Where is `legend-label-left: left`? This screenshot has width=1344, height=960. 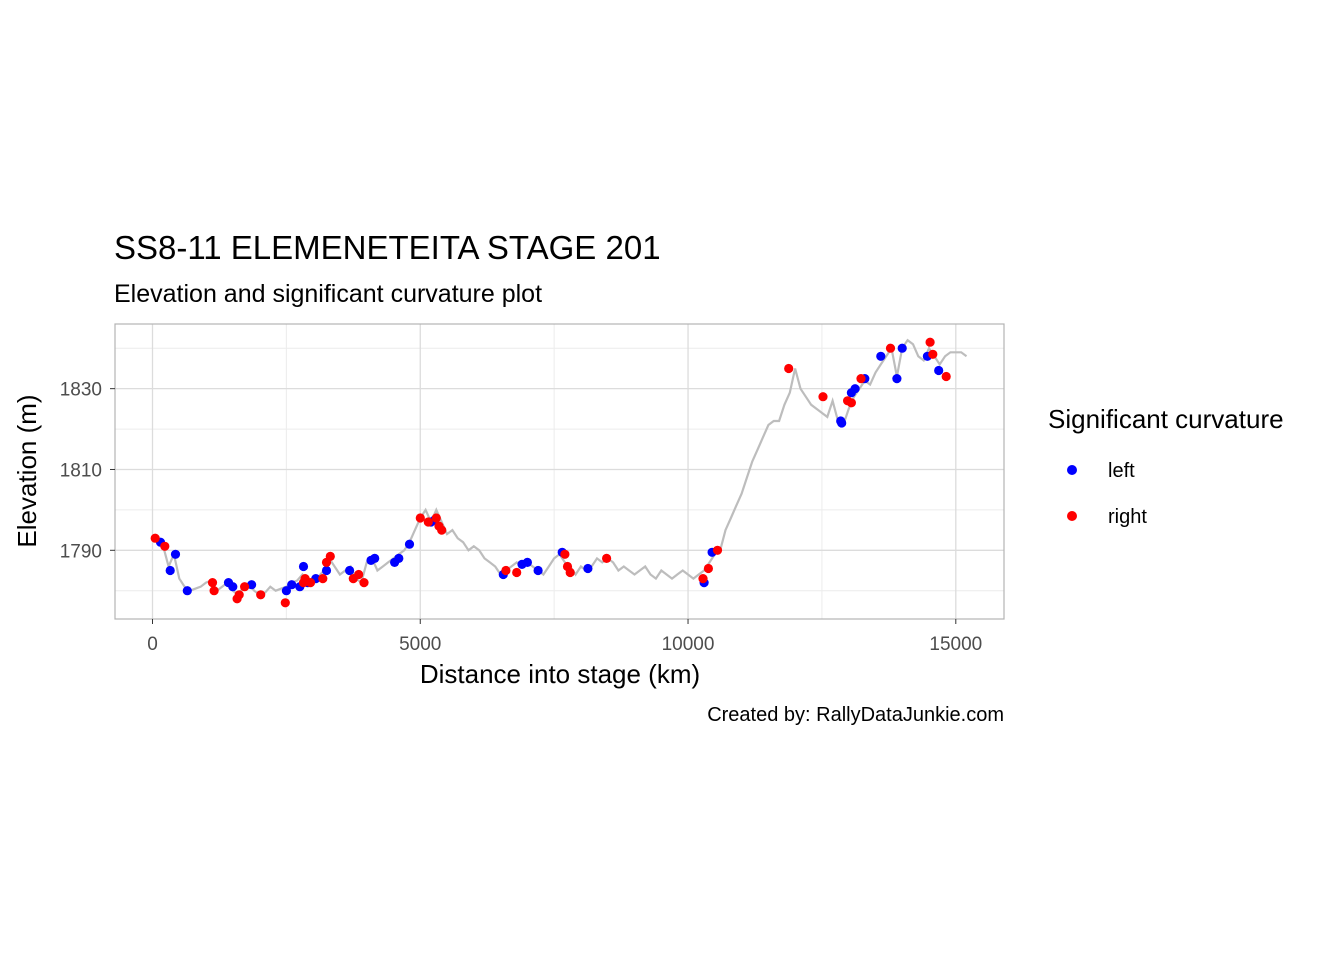
legend-label-left: left is located at coordinates (1121, 471).